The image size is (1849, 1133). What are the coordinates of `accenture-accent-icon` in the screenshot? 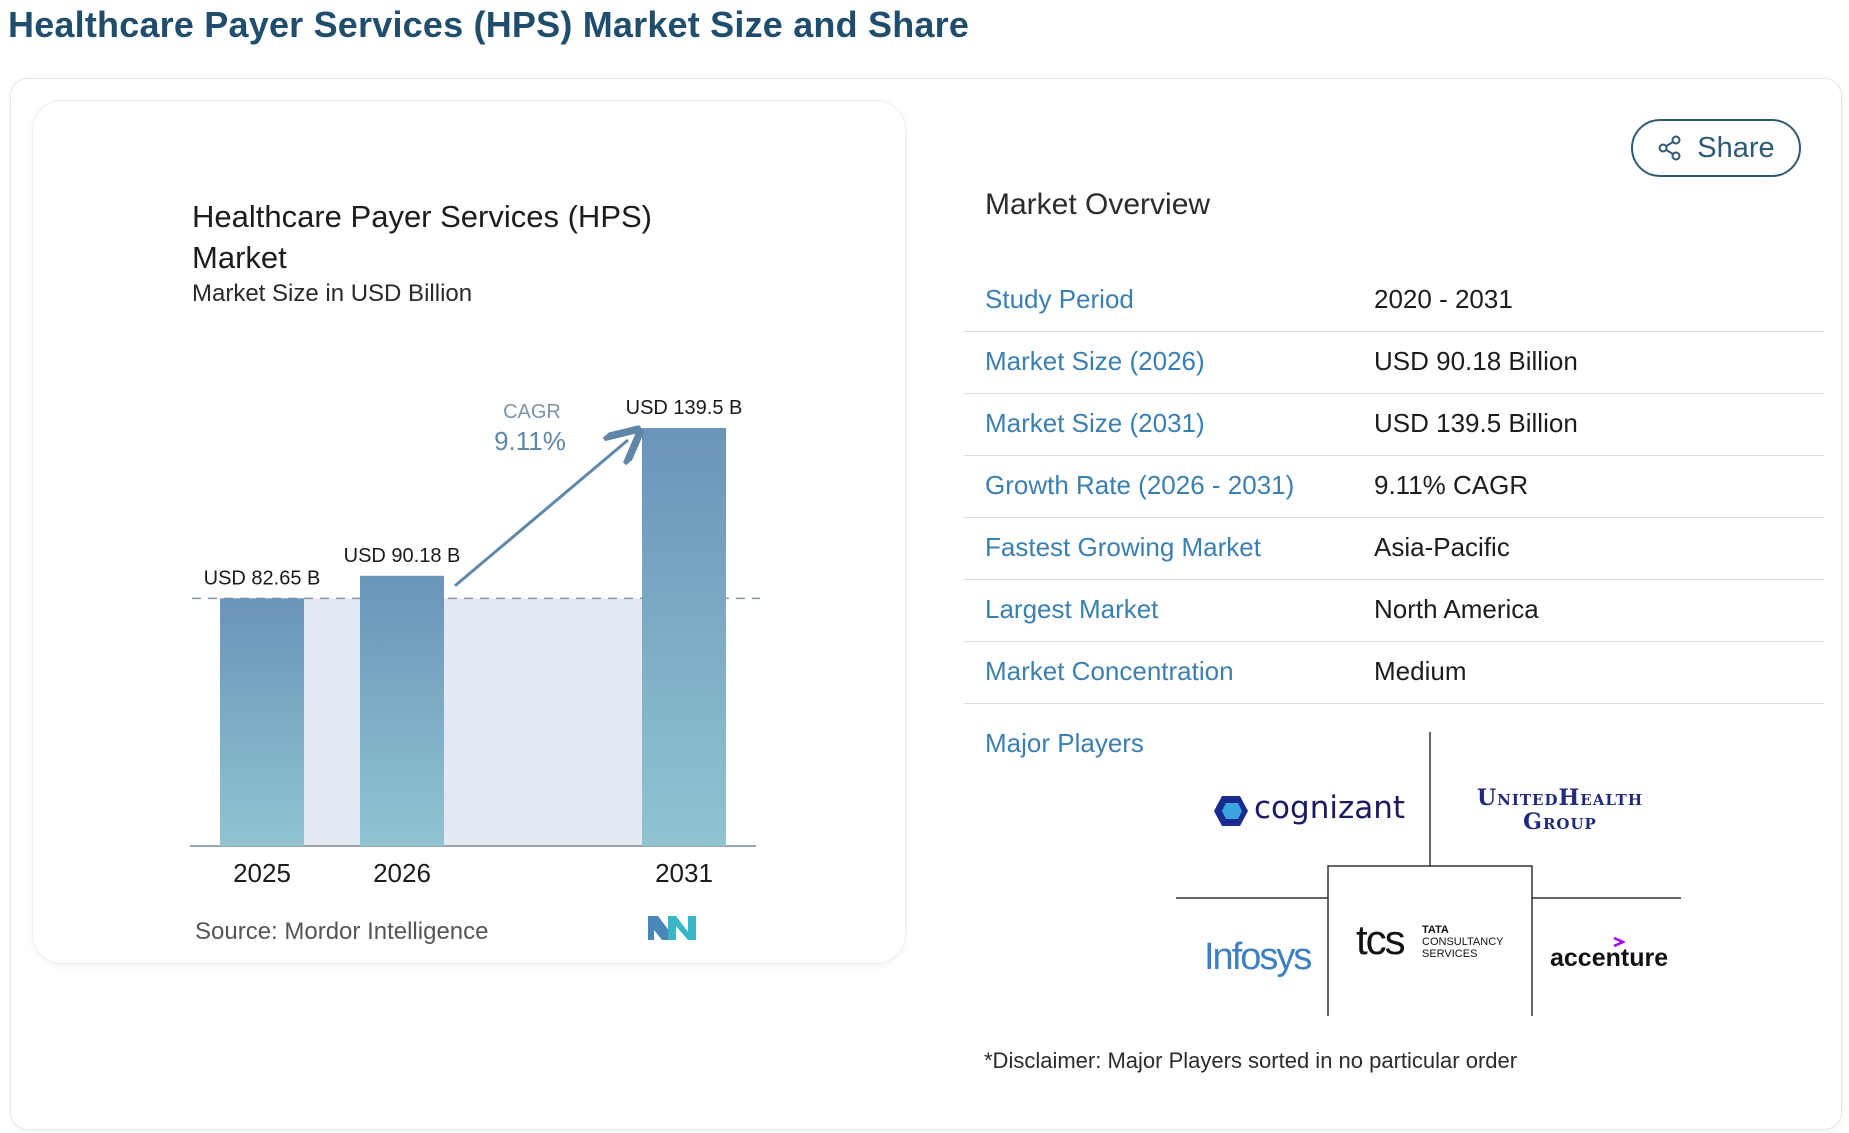 It's located at (1619, 942).